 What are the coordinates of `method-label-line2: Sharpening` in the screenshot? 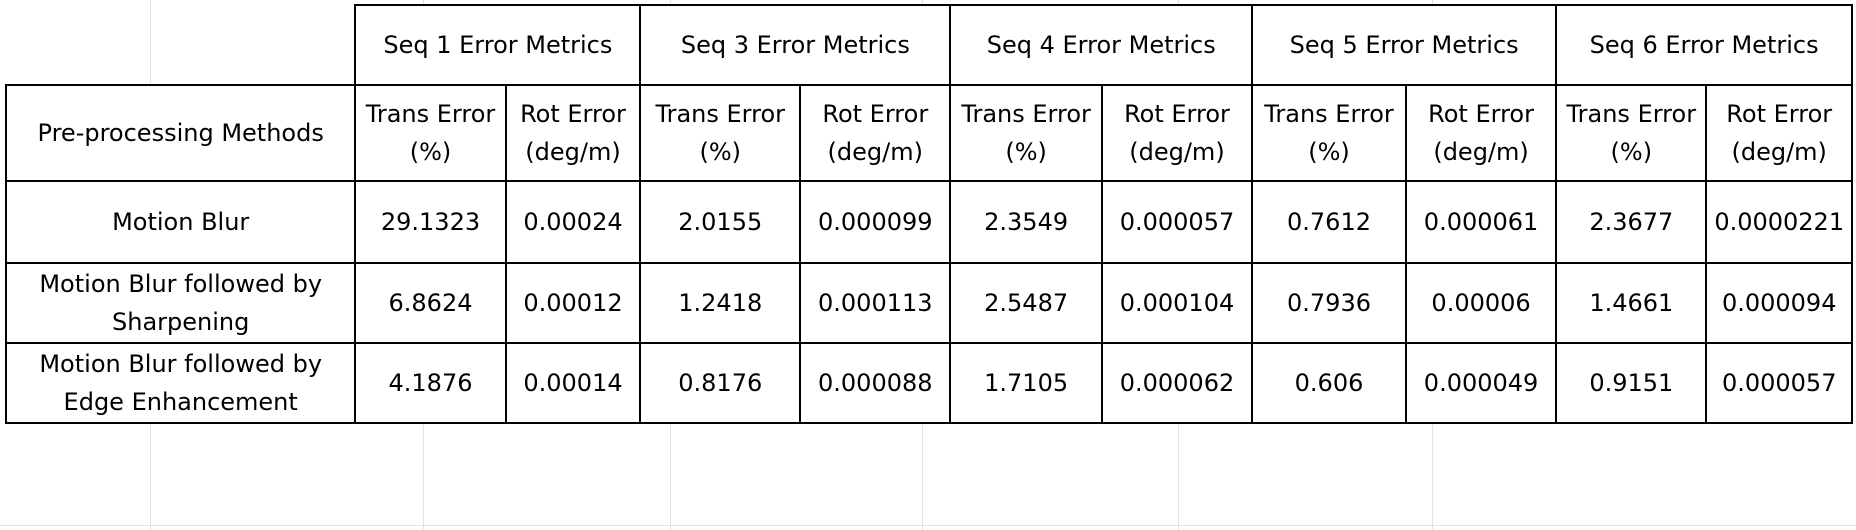 It's located at (181, 322).